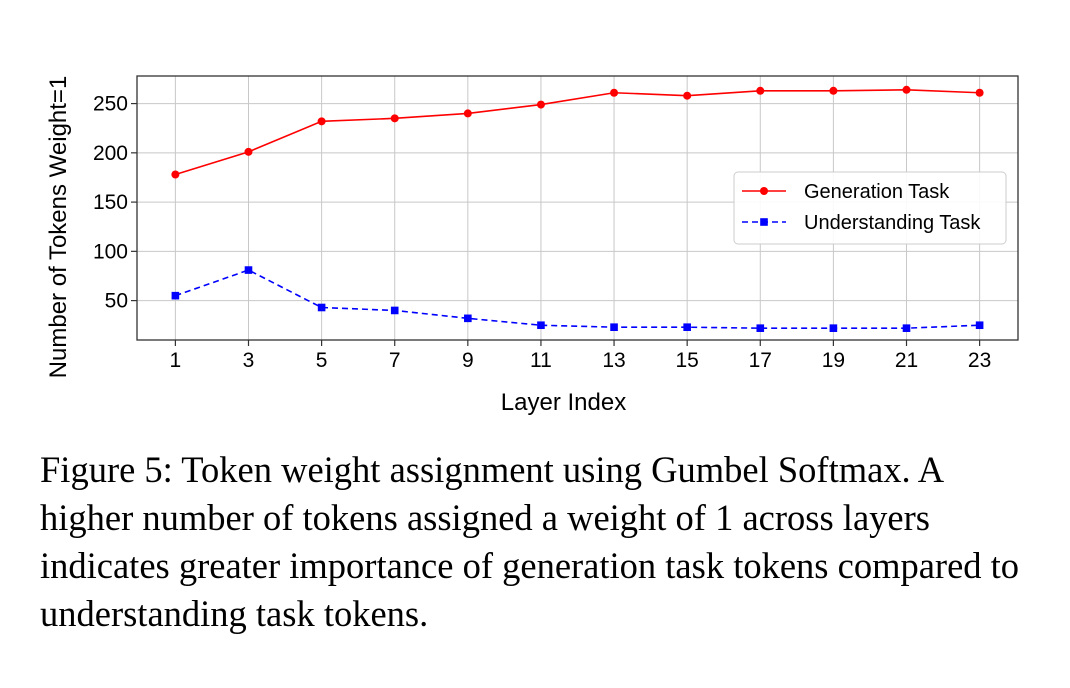 The height and width of the screenshot is (688, 1070). I want to click on x-tick-label: 1, so click(176, 360).